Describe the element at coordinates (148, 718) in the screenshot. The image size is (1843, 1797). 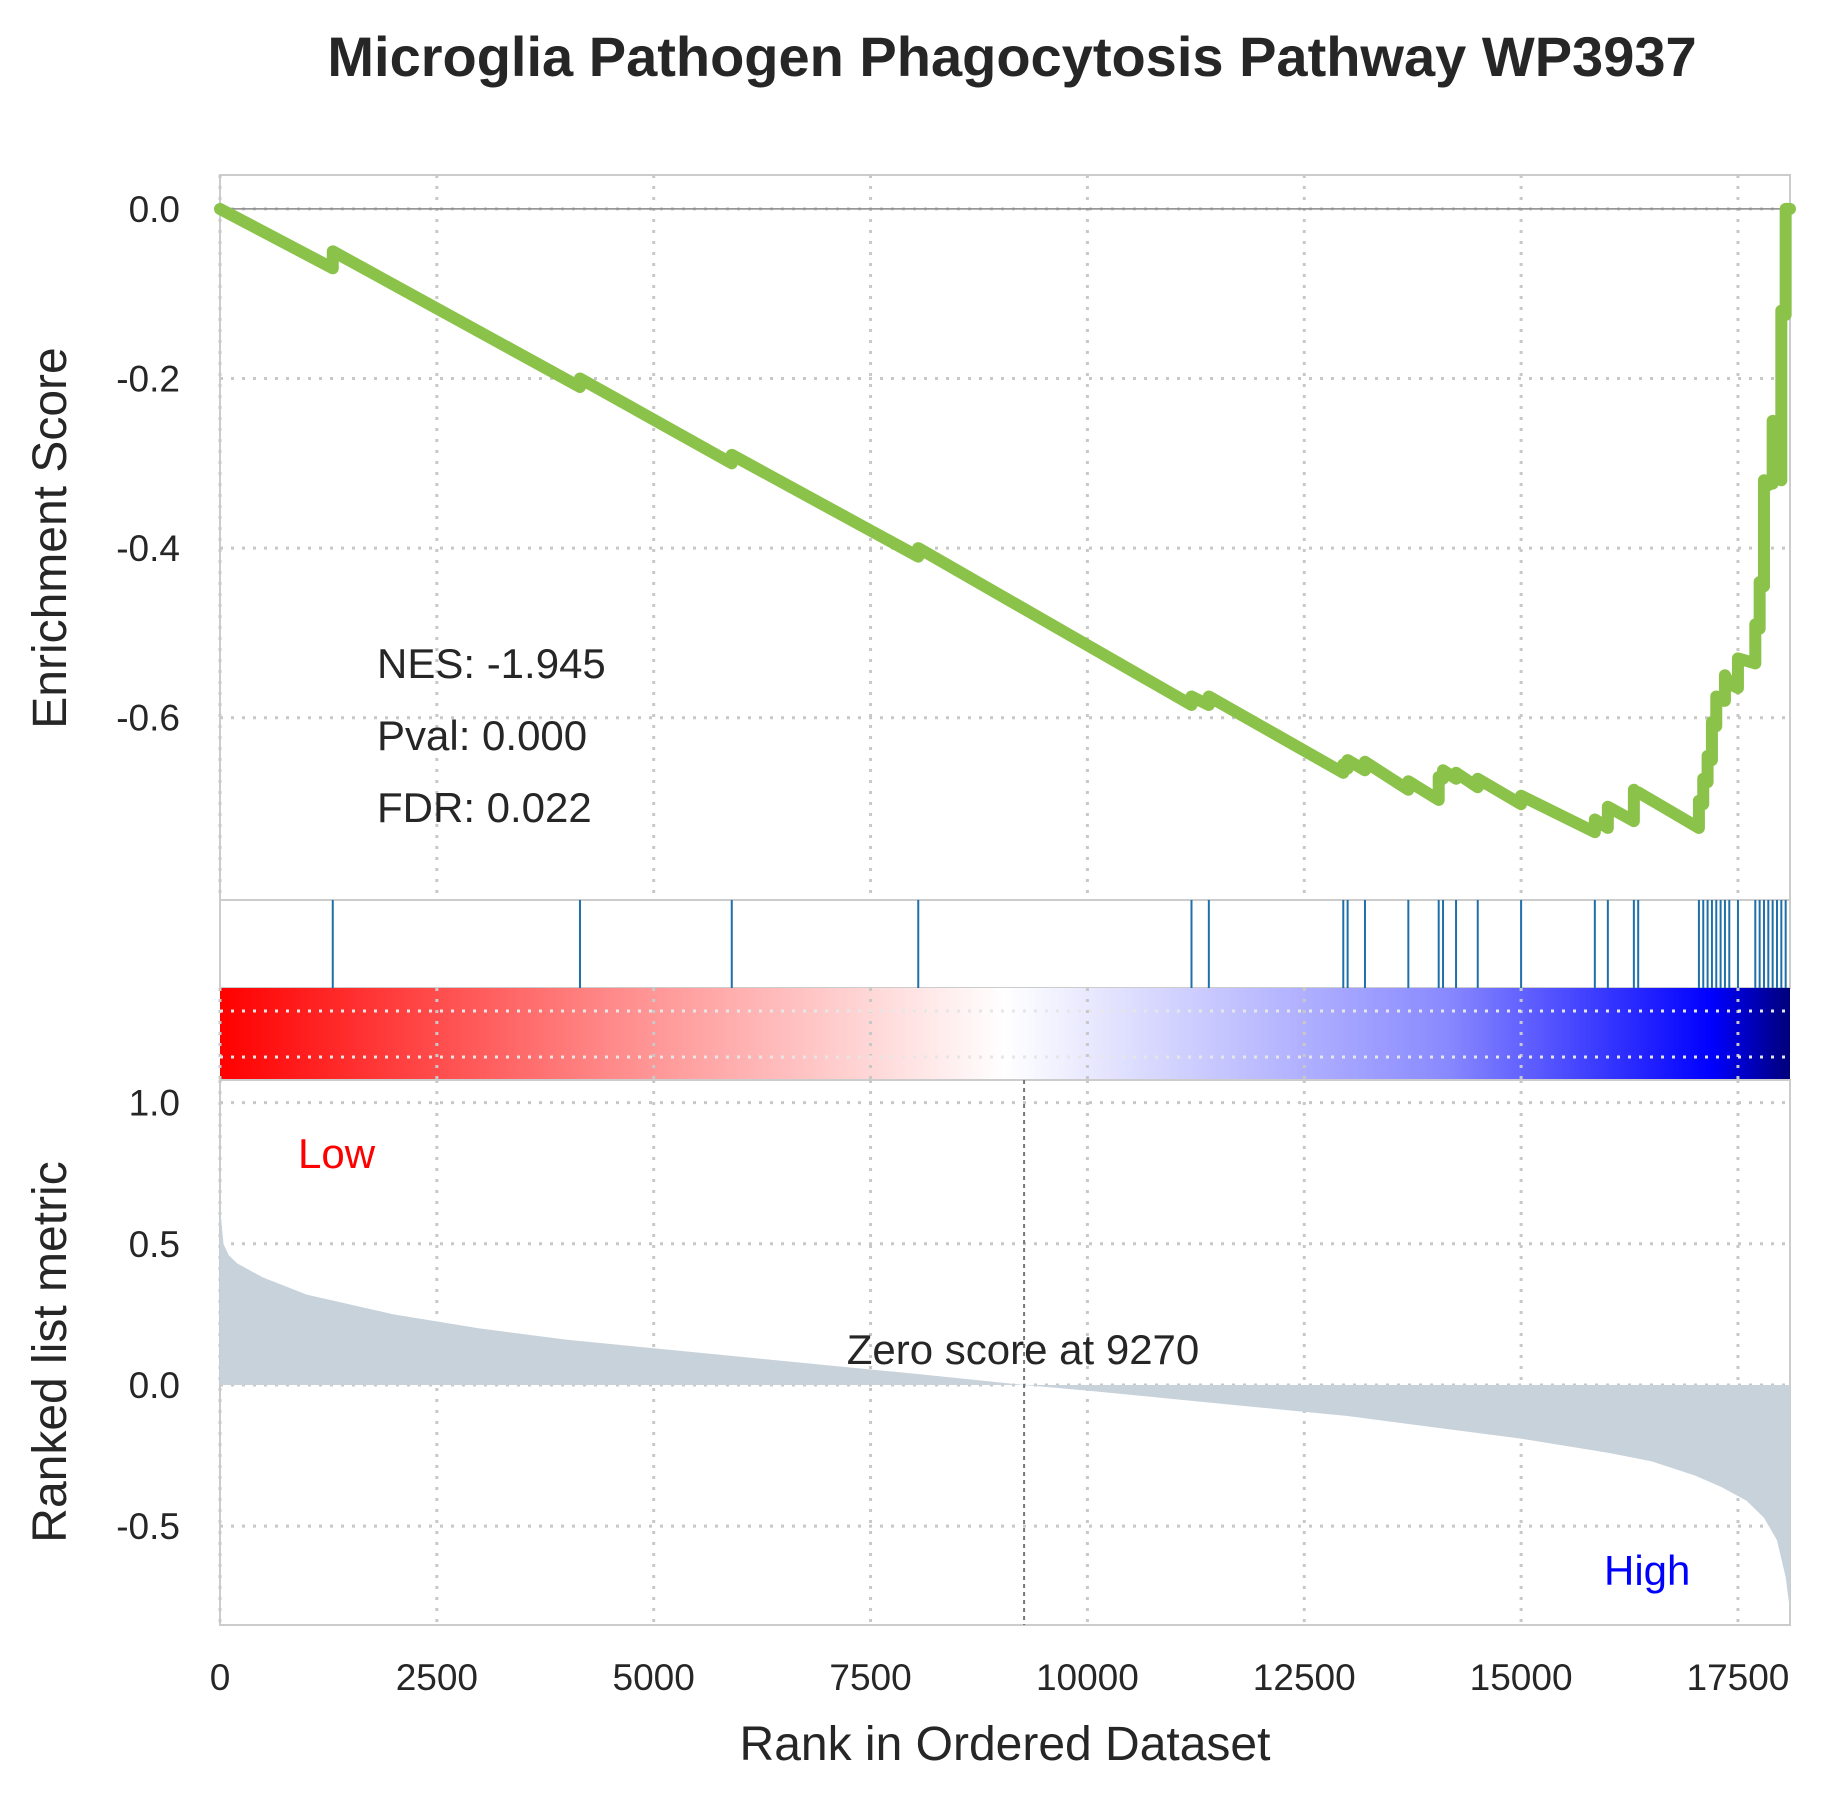
I see `y-tick-label-es: -0.6` at that location.